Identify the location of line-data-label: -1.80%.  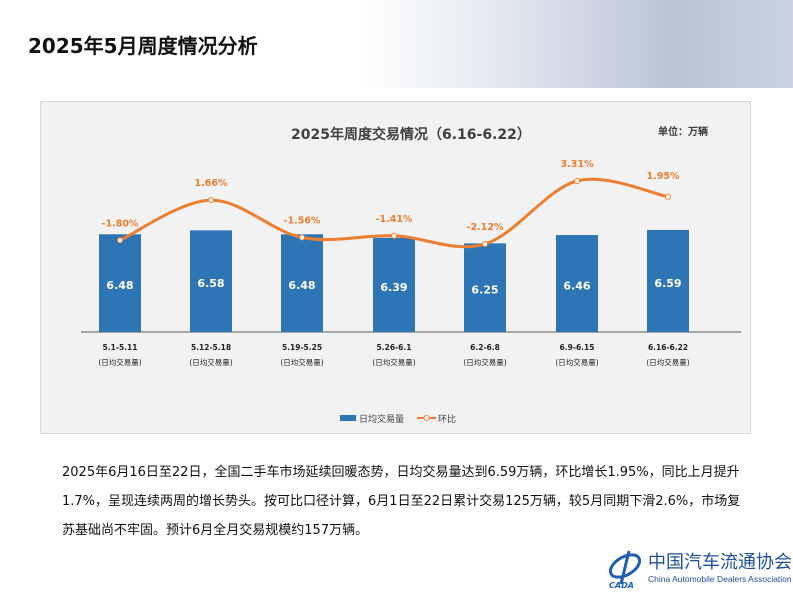
(120, 223).